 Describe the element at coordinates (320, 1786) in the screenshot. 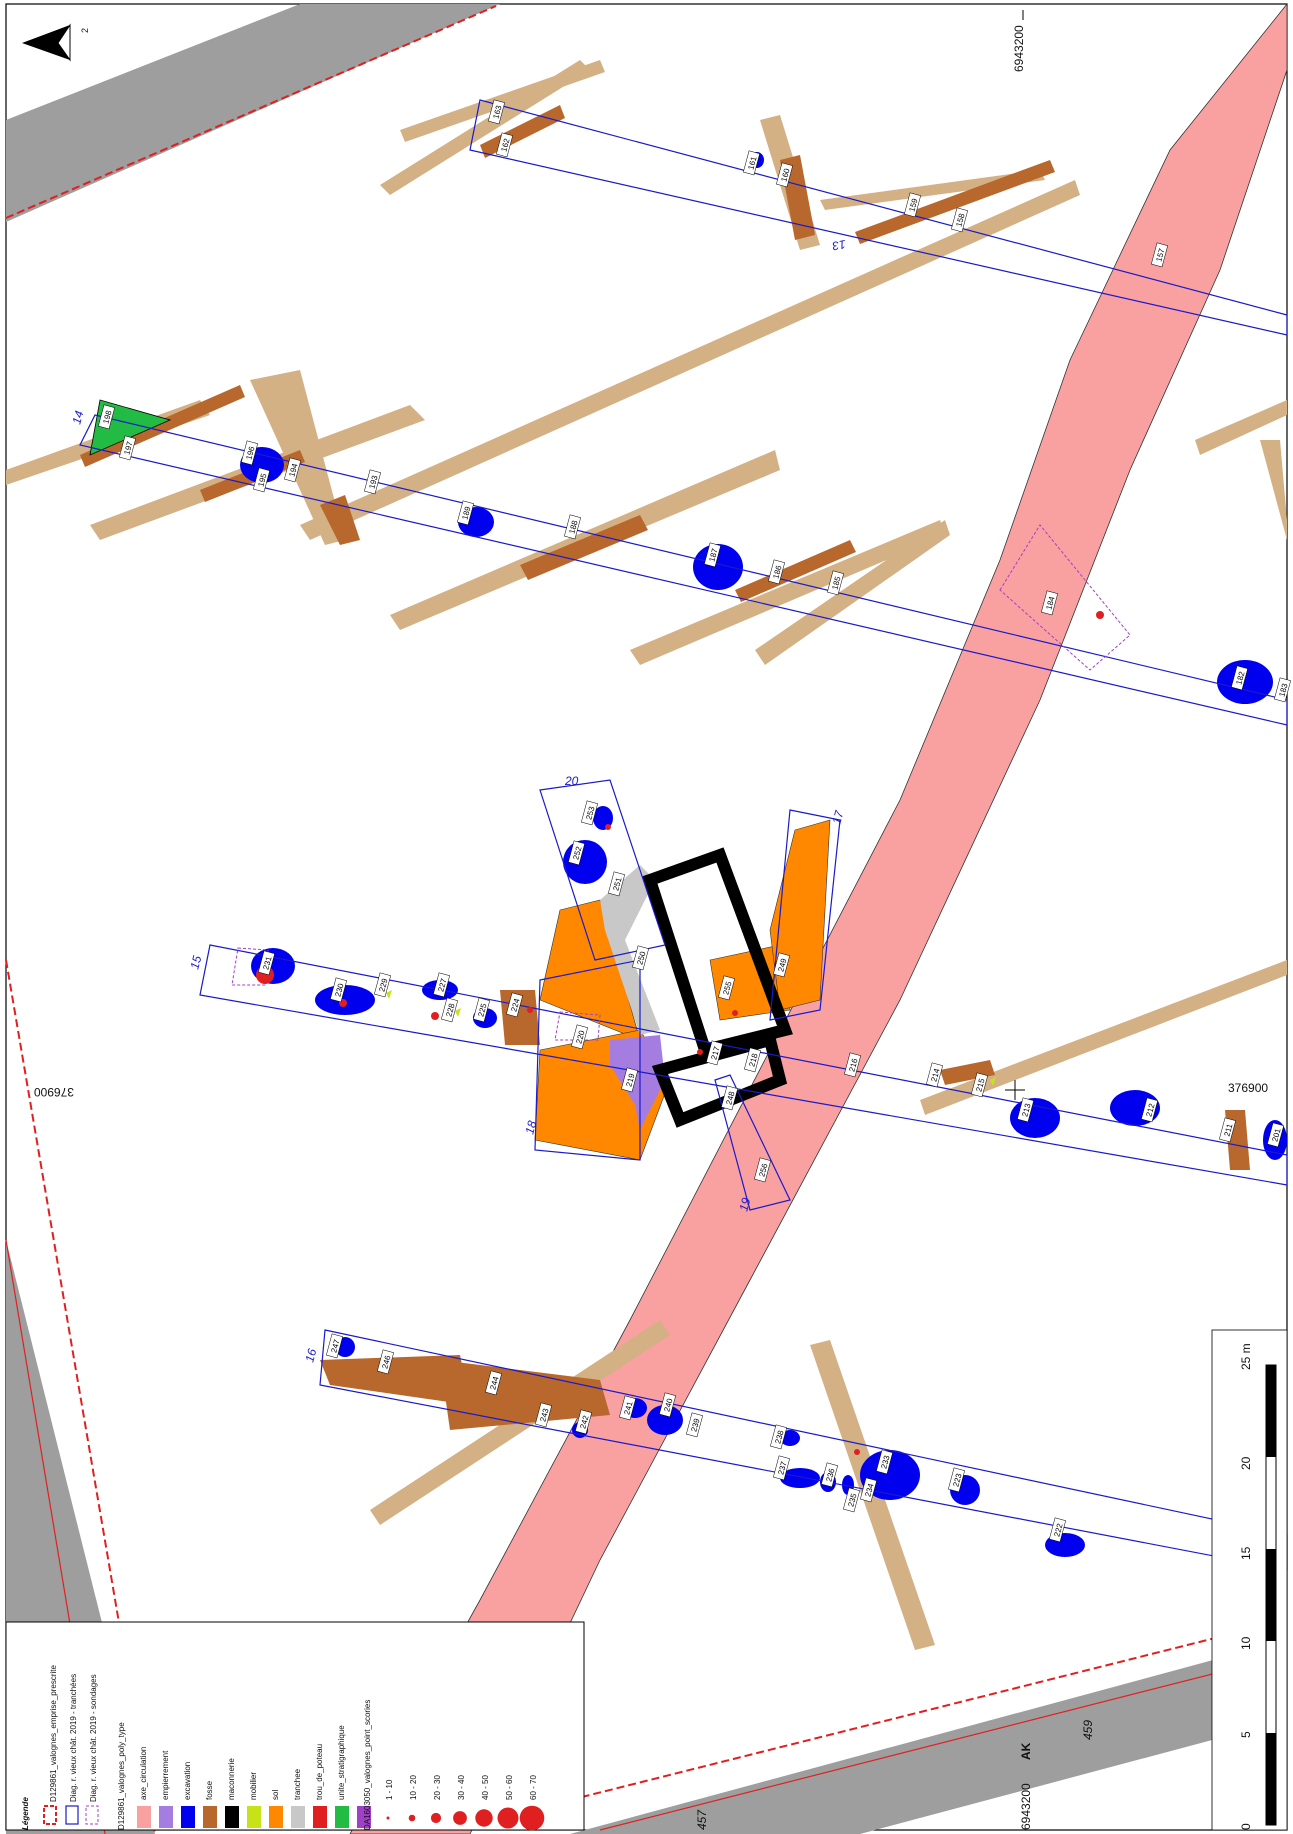

I see `legend-poly-trou_de_poteau: trou_de_poteau` at that location.